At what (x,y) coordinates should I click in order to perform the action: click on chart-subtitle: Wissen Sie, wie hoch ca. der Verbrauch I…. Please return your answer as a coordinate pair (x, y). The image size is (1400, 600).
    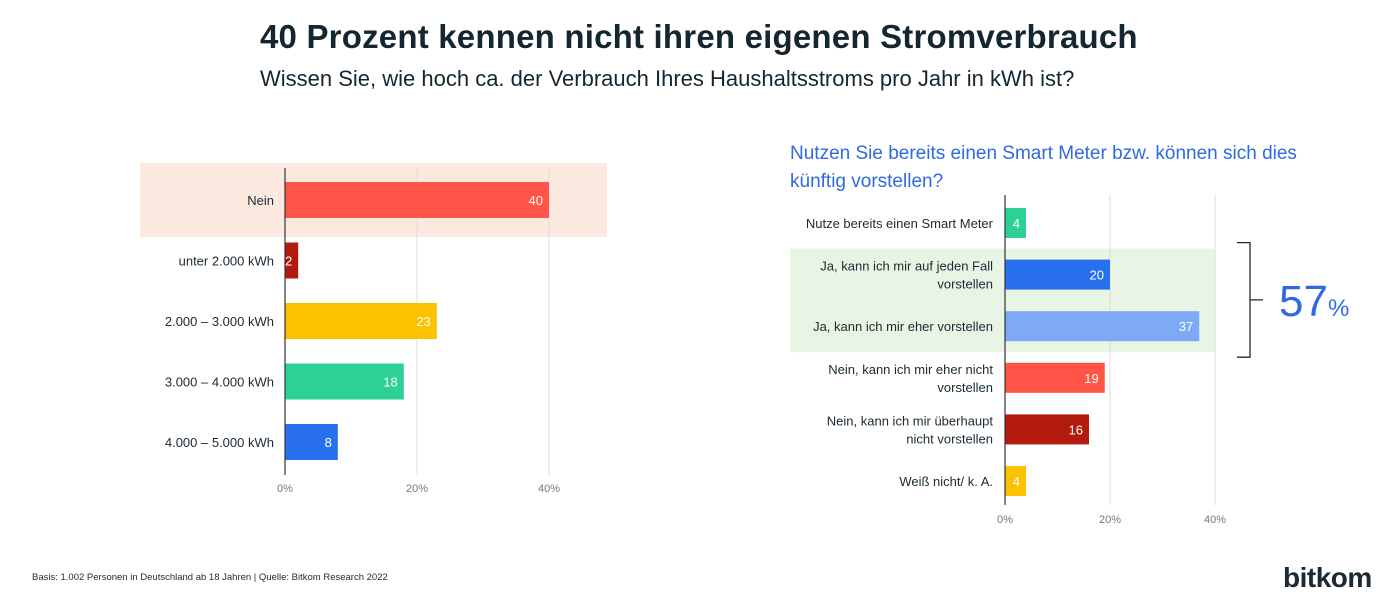
    Looking at the image, I should click on (667, 78).